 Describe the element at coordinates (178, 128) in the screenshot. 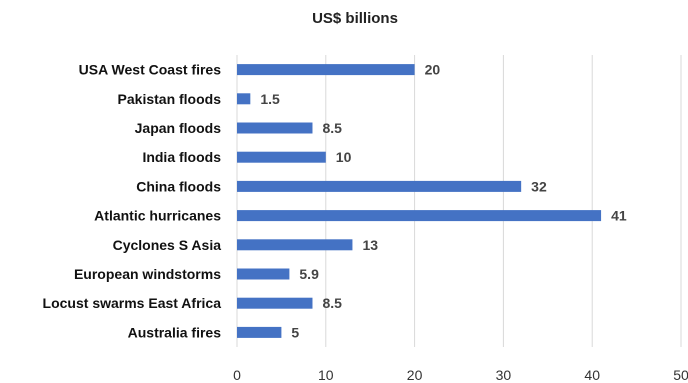

I see `category-label: Japan floods` at that location.